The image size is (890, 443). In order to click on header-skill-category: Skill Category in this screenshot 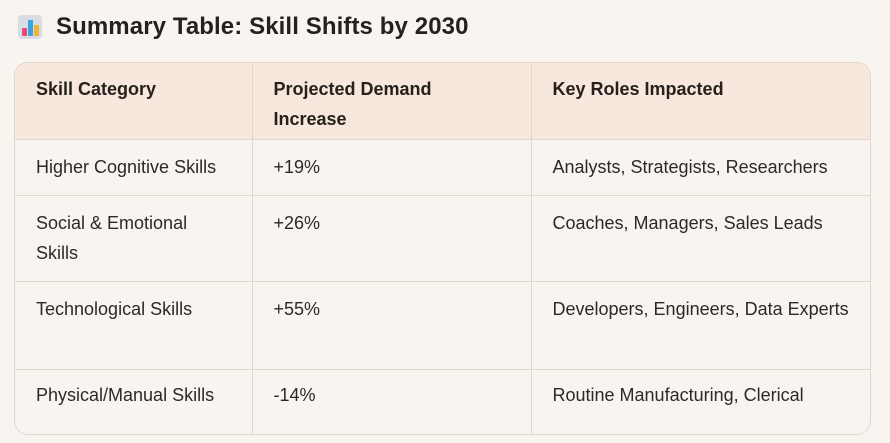, I will do `click(134, 101)`.